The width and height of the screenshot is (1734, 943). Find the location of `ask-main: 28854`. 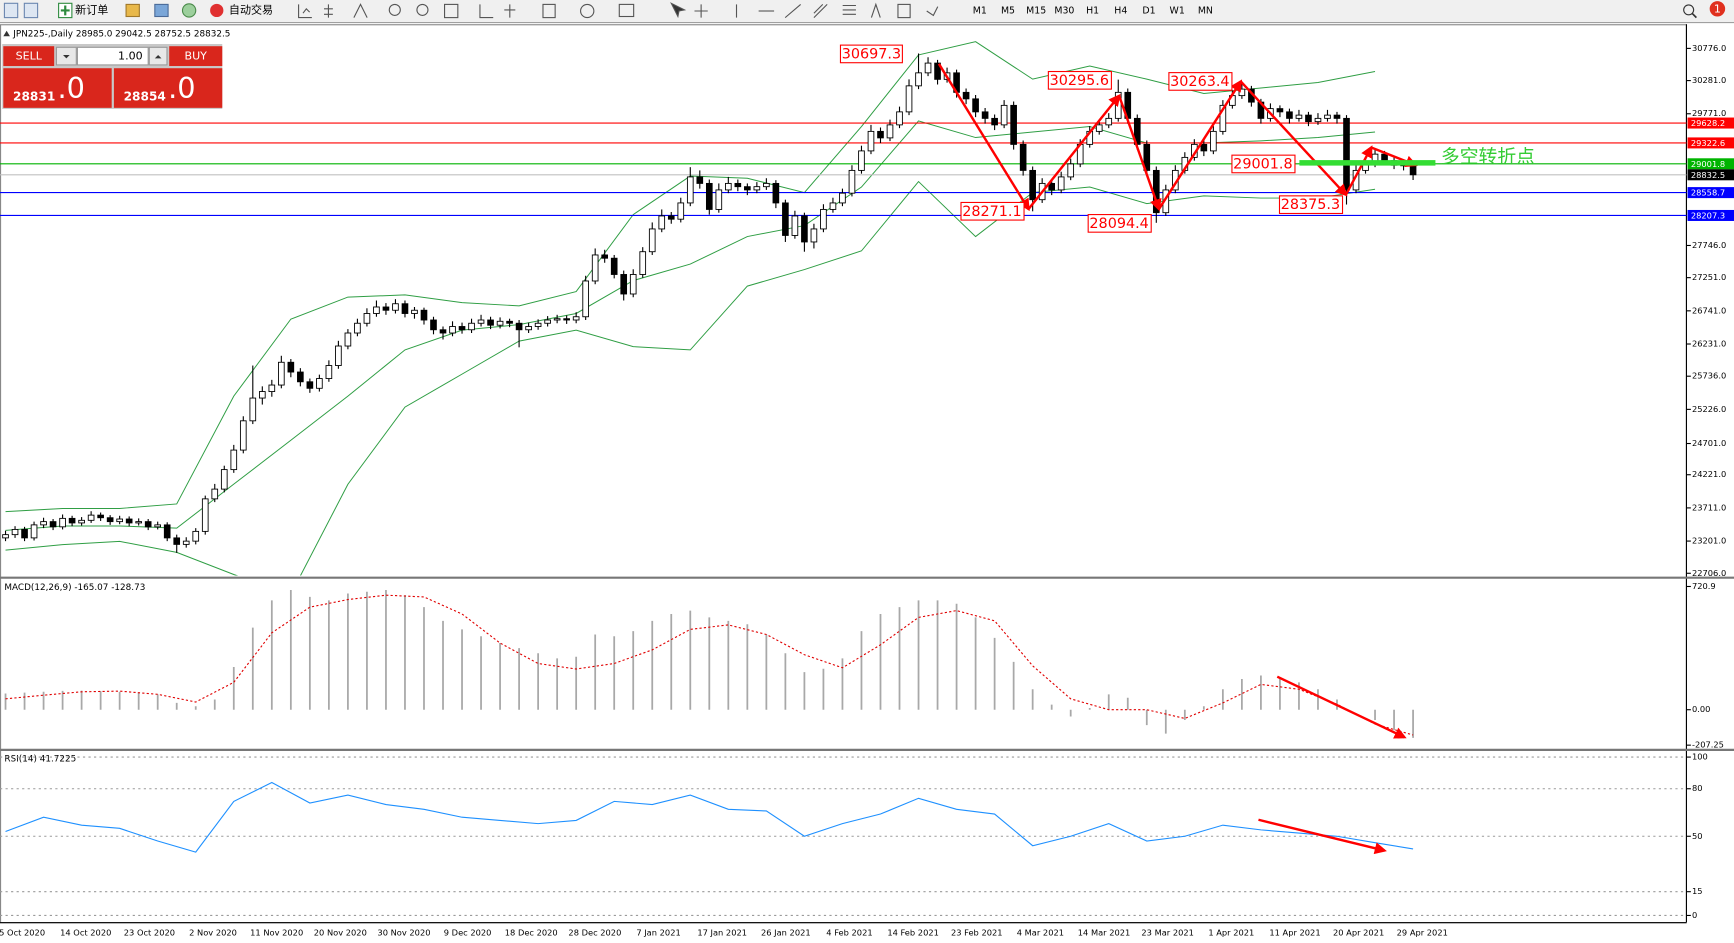

ask-main: 28854 is located at coordinates (145, 96).